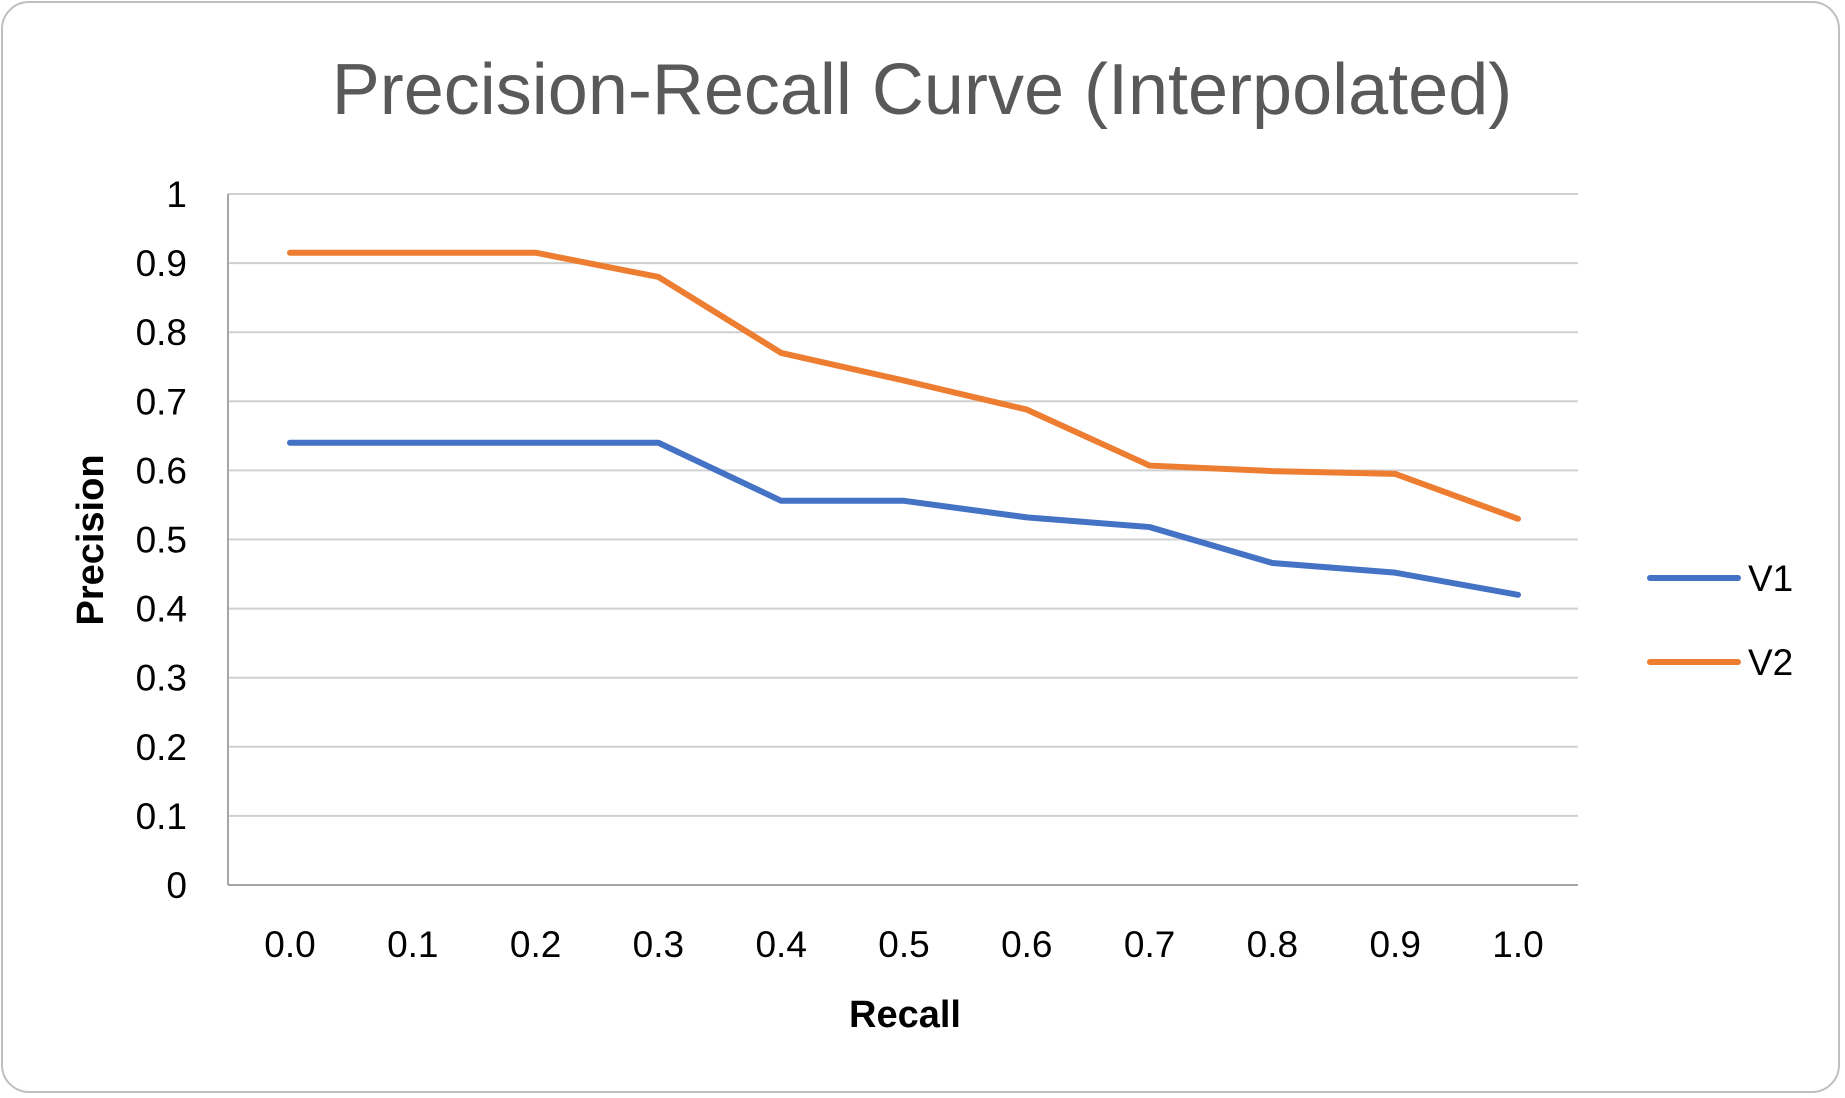 The height and width of the screenshot is (1098, 1845). What do you see at coordinates (176, 885) in the screenshot?
I see `y-tick-label: 0` at bounding box center [176, 885].